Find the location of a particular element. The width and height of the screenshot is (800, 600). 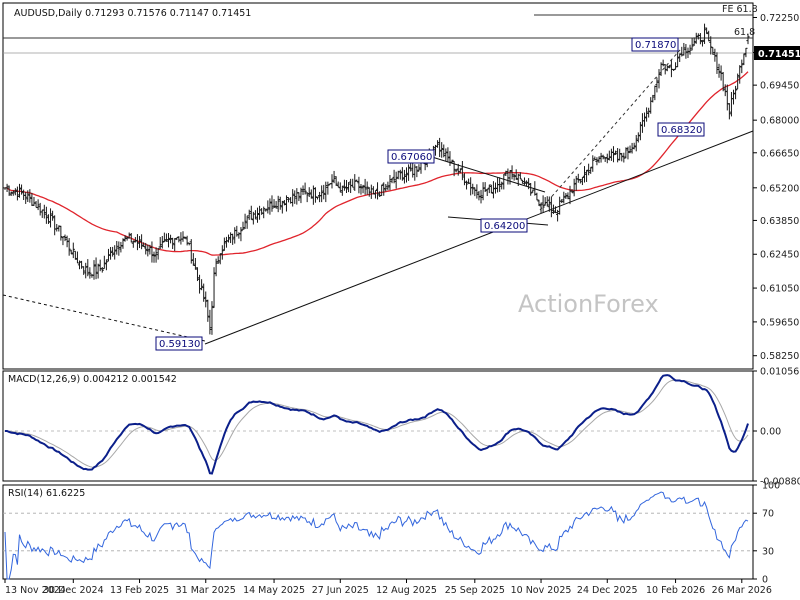

rsi-title: RSI(14) 61.6225 is located at coordinates (46, 493).